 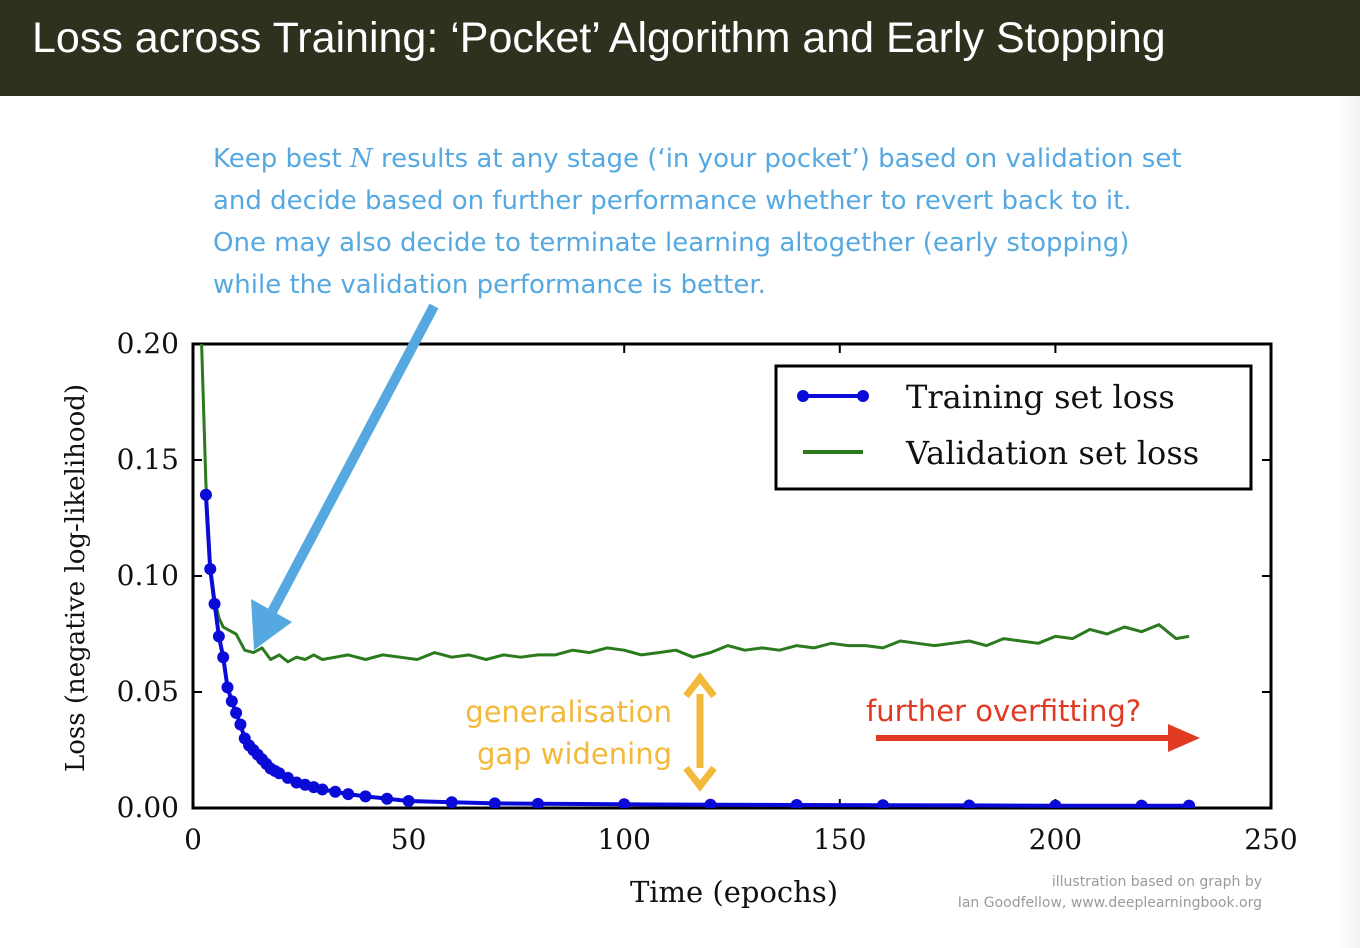 I want to click on x-tick-label: 50, so click(x=409, y=839).